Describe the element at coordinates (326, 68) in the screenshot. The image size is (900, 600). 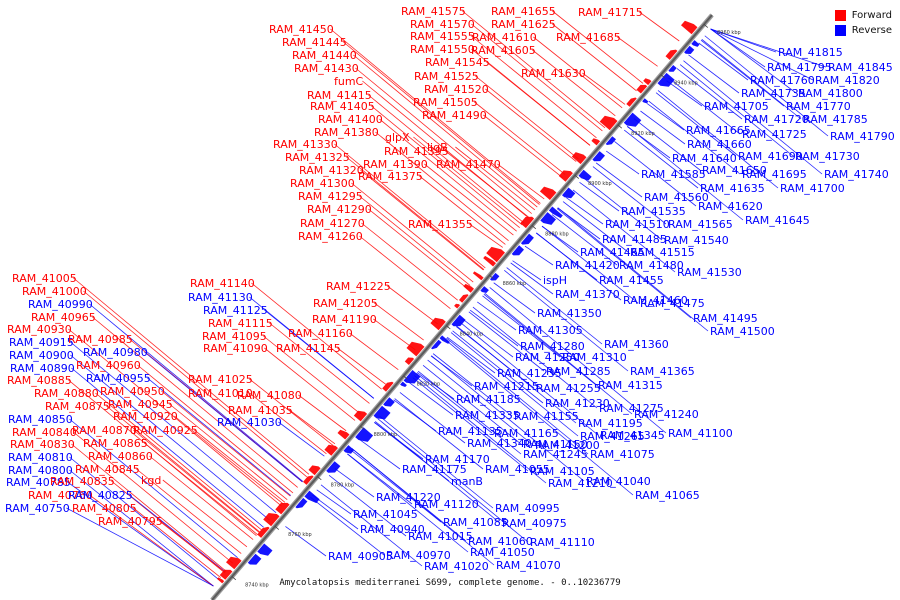
I see `forward-gene-label: RAM_41430` at that location.